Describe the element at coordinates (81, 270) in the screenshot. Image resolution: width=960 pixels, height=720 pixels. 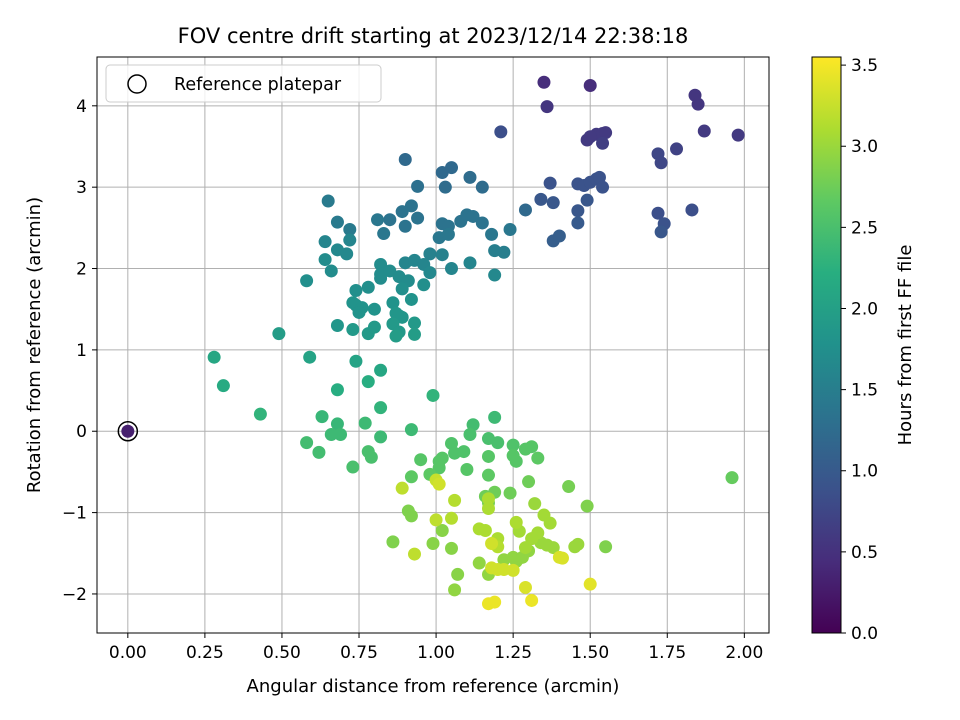
I see `y-tick-label: 2` at that location.